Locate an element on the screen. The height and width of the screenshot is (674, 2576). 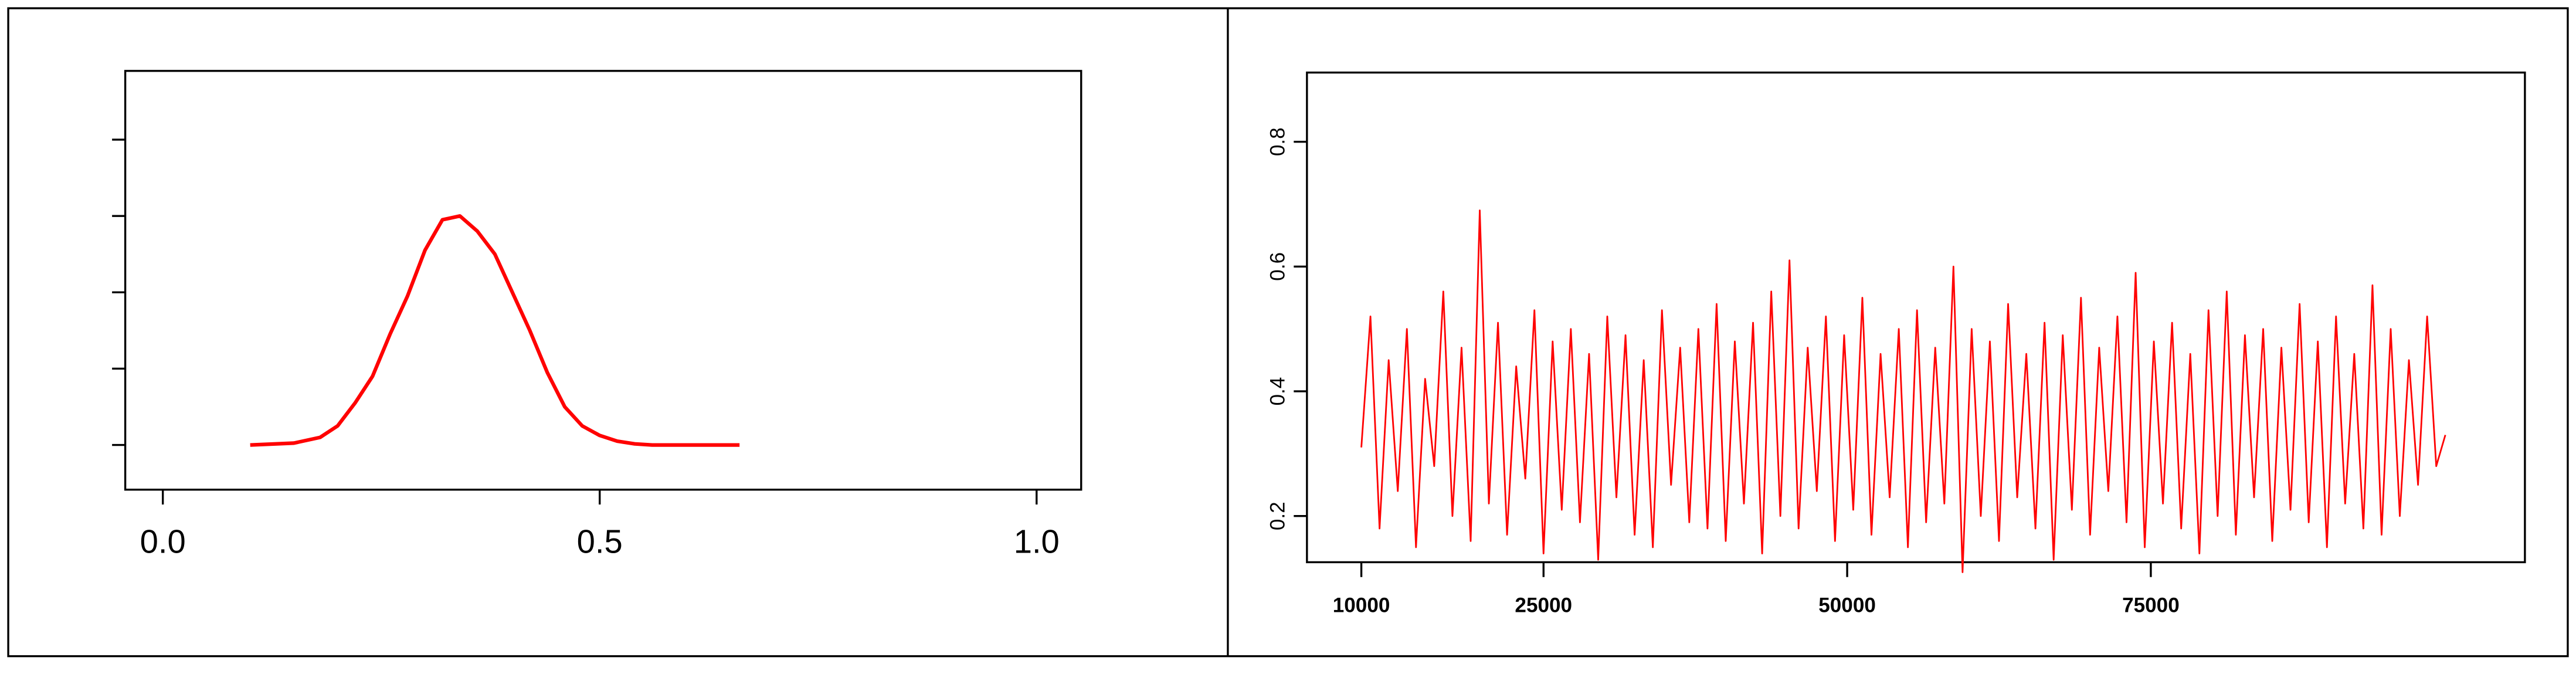
y-tick-label: 0.2 is located at coordinates (1277, 516).